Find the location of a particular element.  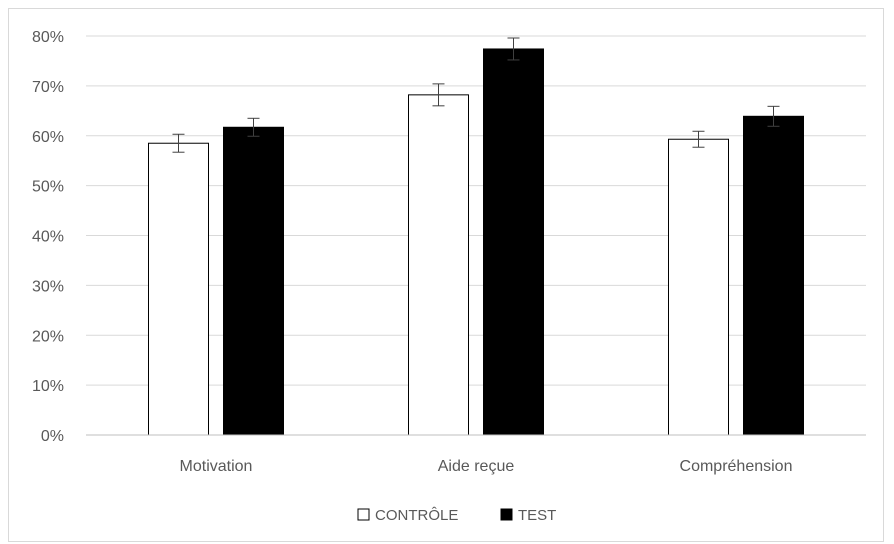

legend-label-test: TEST is located at coordinates (537, 515).